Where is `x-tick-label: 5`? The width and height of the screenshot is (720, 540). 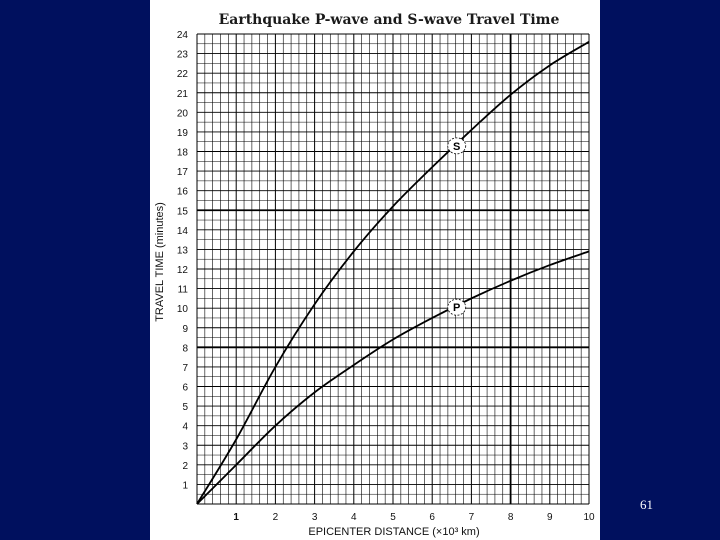 x-tick-label: 5 is located at coordinates (393, 517).